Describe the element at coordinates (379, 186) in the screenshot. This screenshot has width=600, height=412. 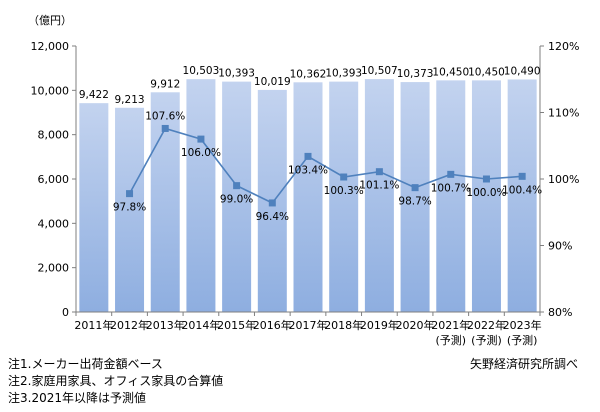
I see `growth-rate-label: 101.1%` at that location.